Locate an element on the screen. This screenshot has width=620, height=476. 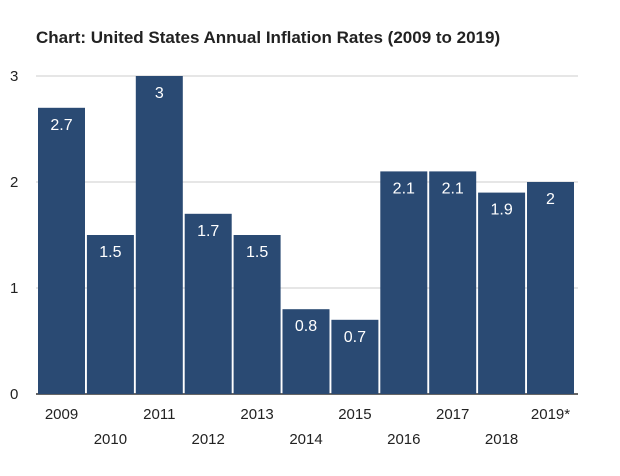
data-label: 1.7 is located at coordinates (208, 231).